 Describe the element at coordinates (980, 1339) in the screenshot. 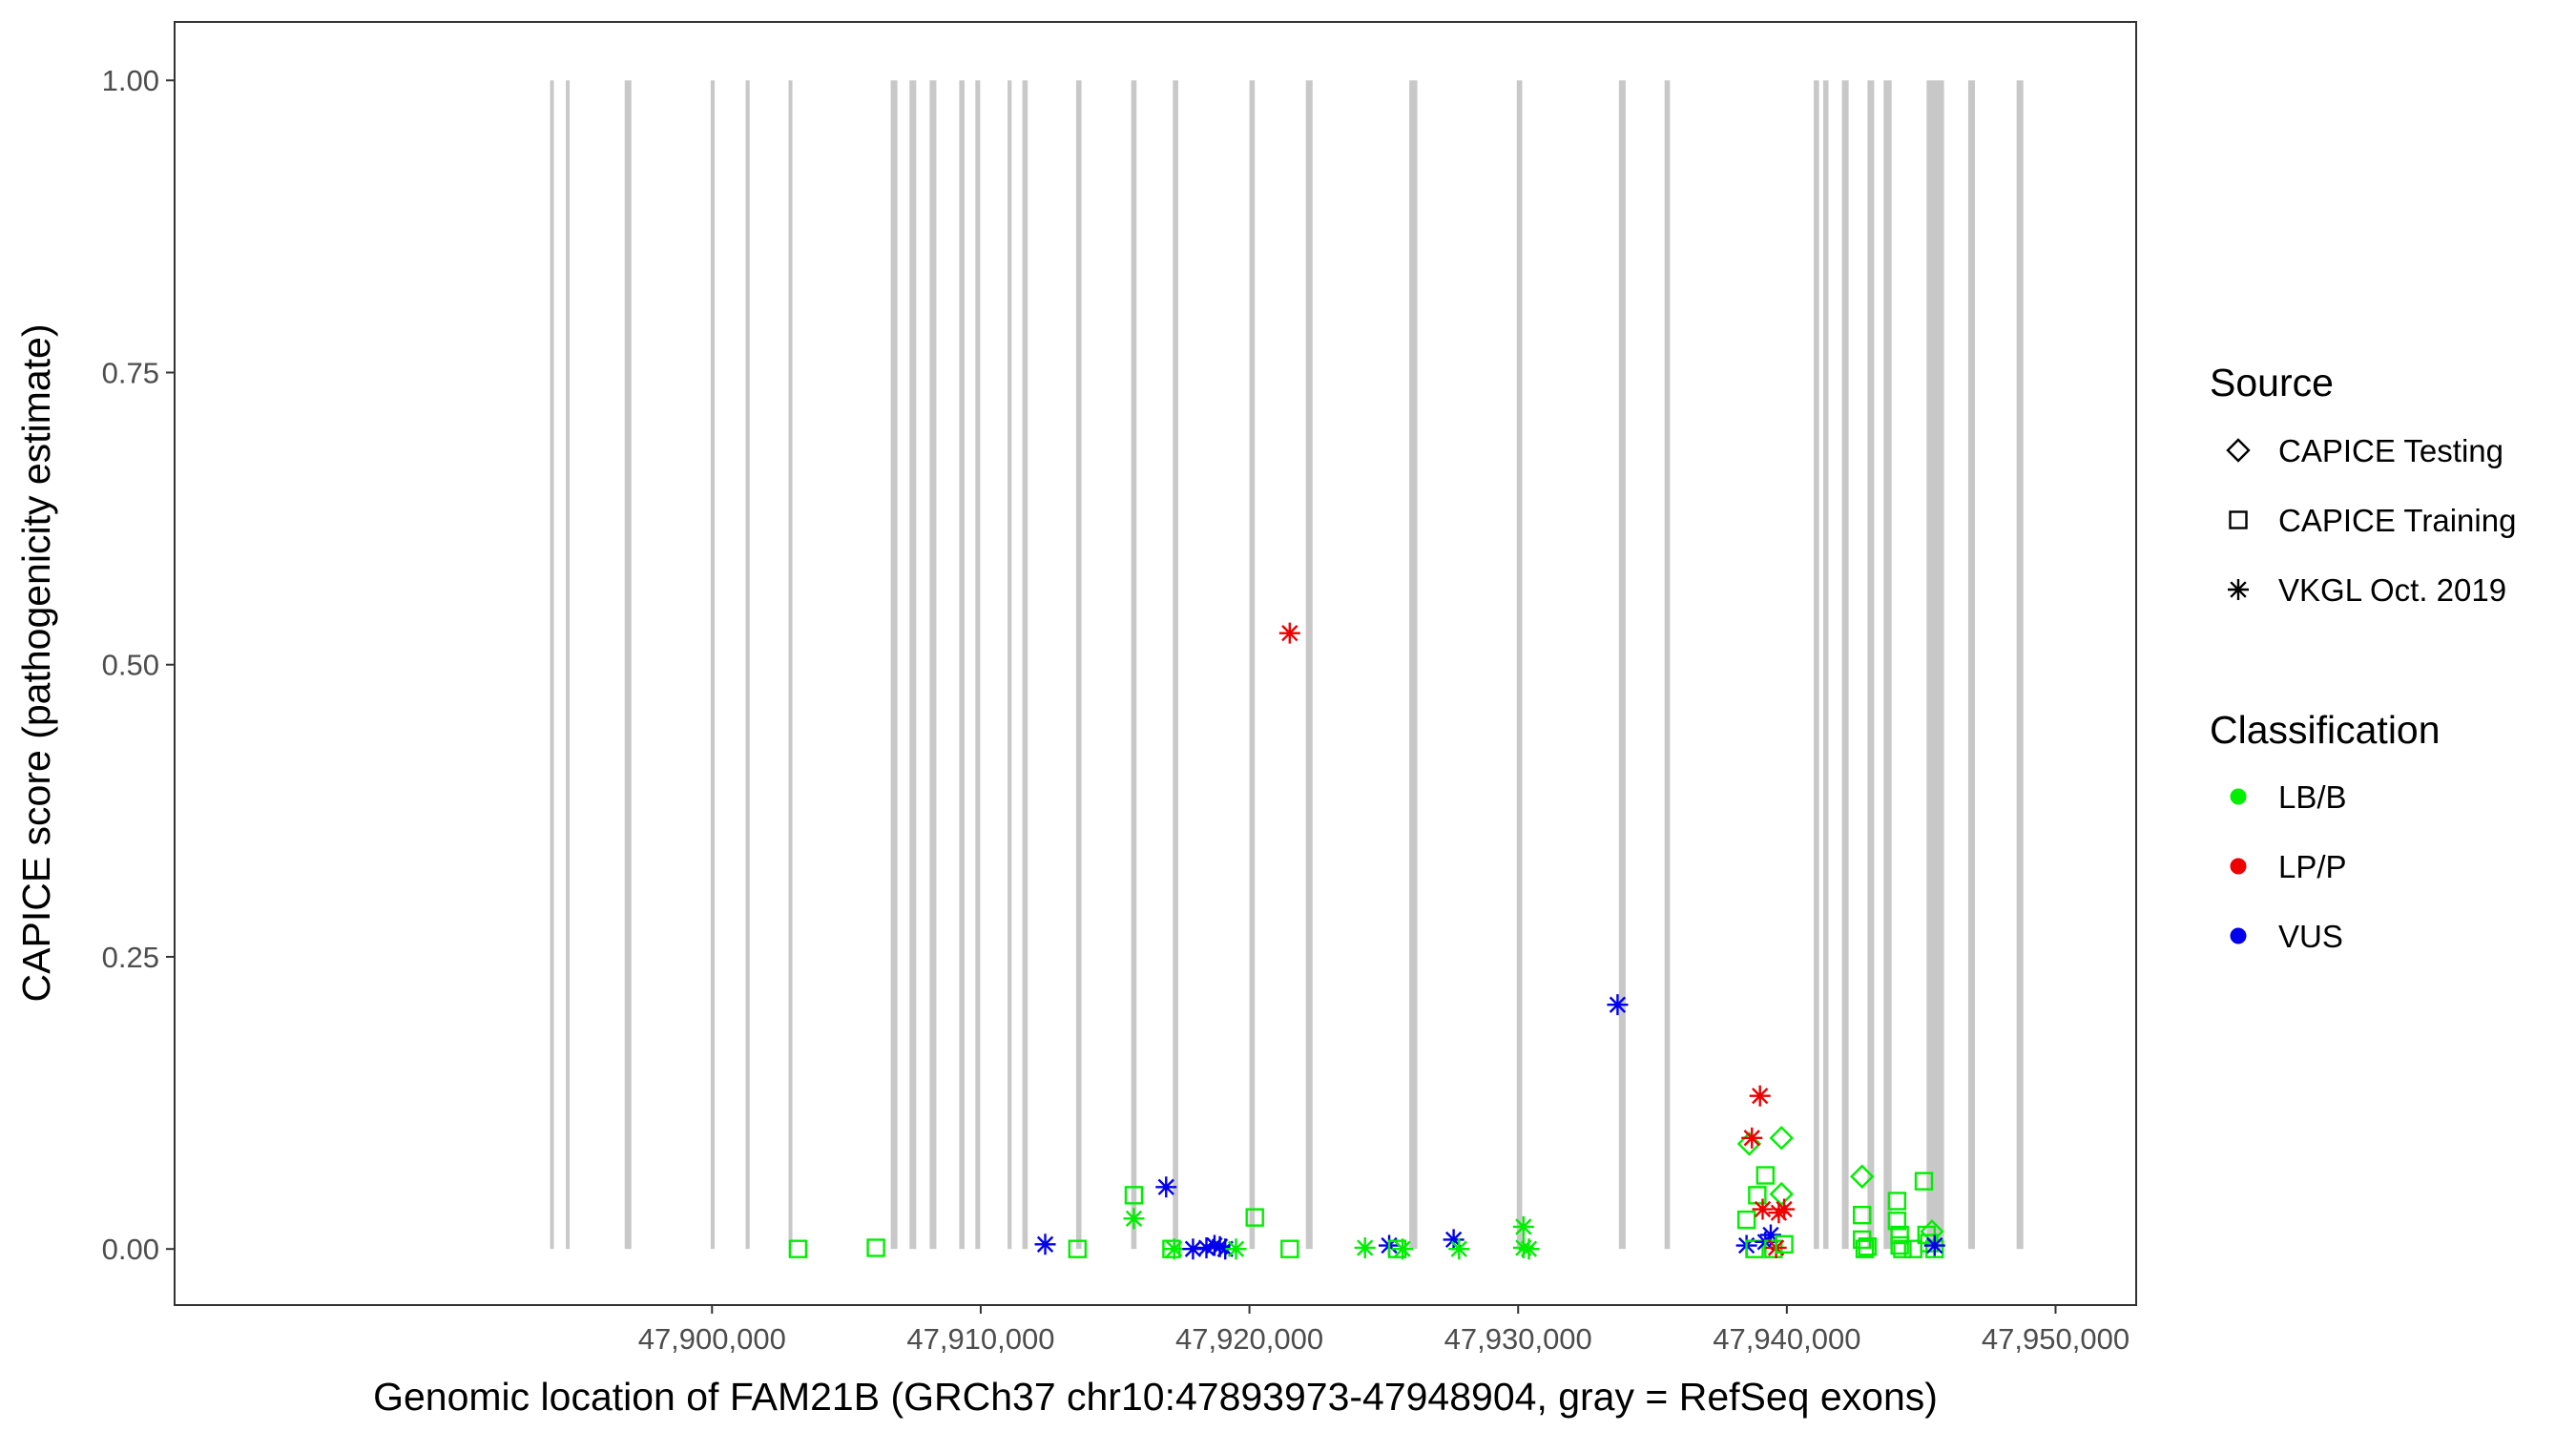

I see `x-tick-label: 47,910,000` at that location.